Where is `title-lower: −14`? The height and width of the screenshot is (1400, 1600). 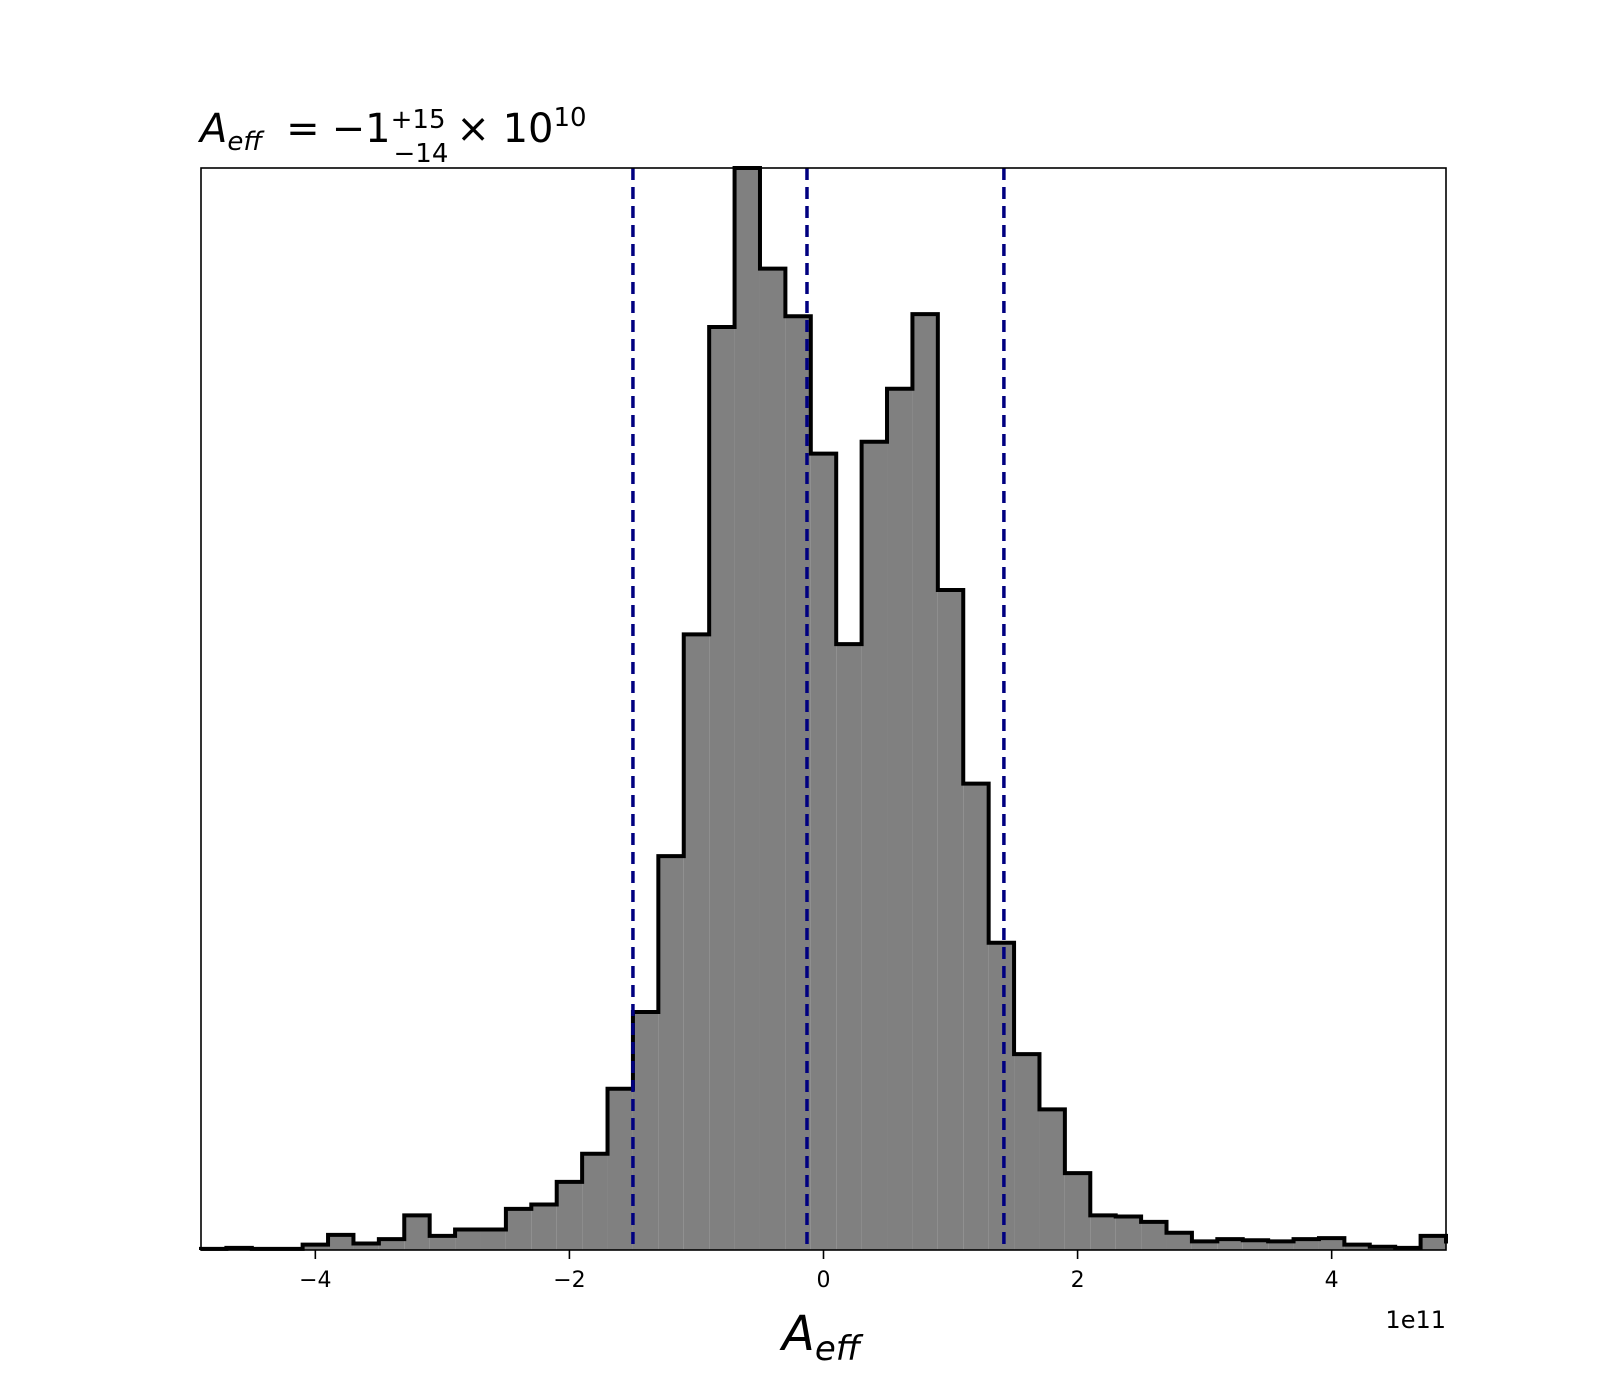 title-lower: −14 is located at coordinates (421, 154).